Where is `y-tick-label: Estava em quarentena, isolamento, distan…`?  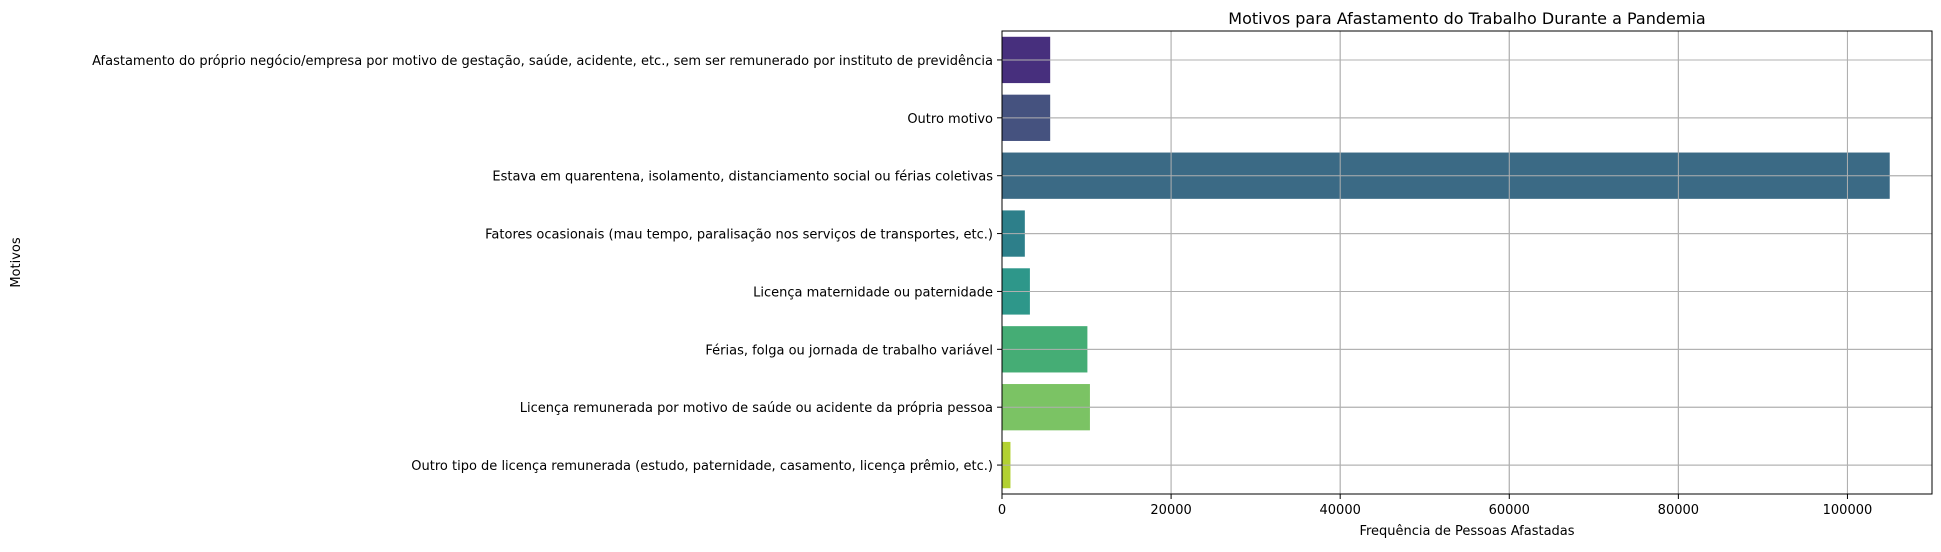
y-tick-label: Estava em quarentena, isolamento, distan… is located at coordinates (742, 177).